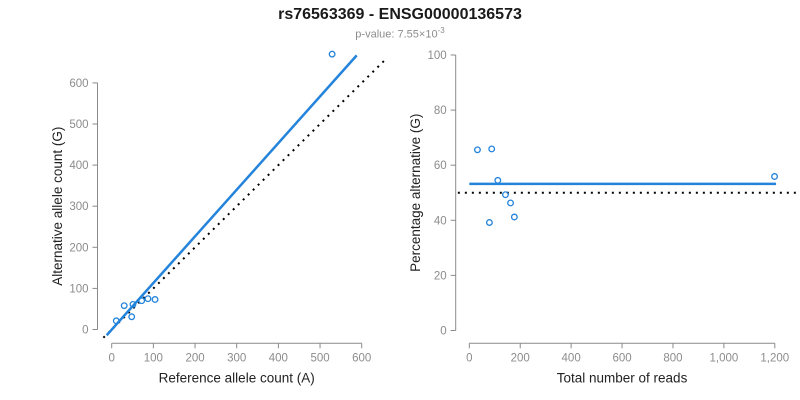 This screenshot has width=800, height=400. What do you see at coordinates (440, 221) in the screenshot?
I see `y-tick-label: 40` at bounding box center [440, 221].